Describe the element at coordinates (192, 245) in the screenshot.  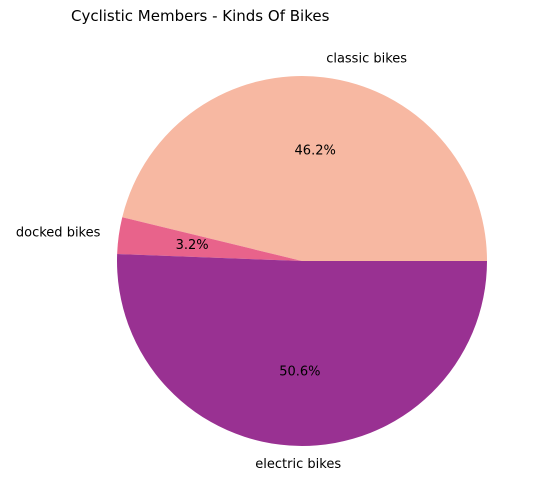
I see `slice-pct-label-1: 3.2%` at that location.